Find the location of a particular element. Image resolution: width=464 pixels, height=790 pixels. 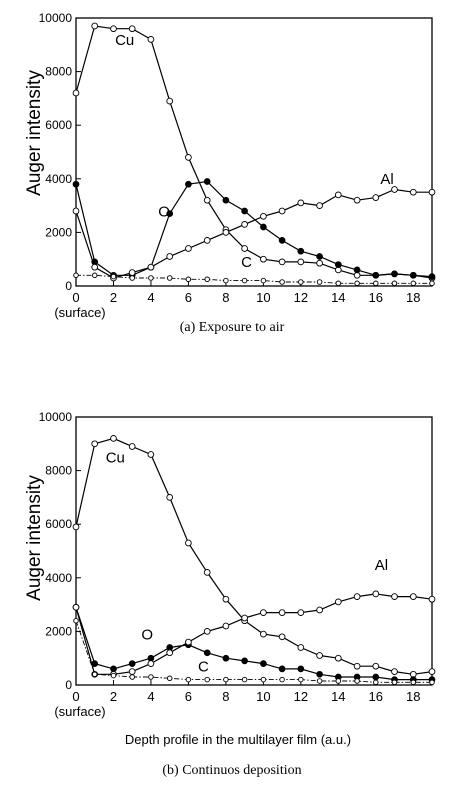

x-tick-label: 10 is located at coordinates (263, 696).